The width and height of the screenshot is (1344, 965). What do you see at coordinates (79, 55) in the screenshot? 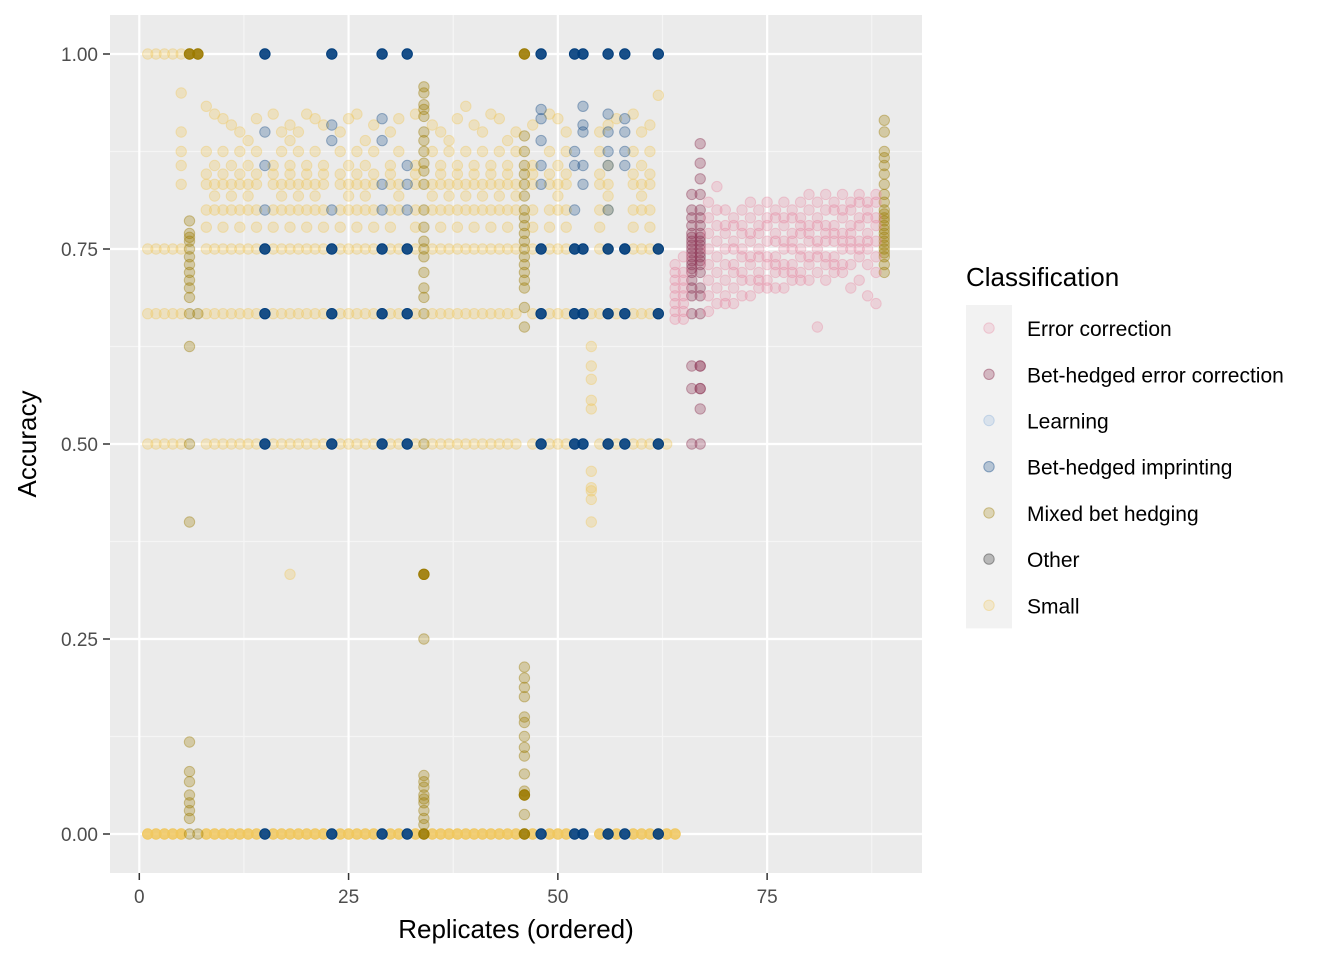
I see `y-tick-label: 1.00` at bounding box center [79, 55].